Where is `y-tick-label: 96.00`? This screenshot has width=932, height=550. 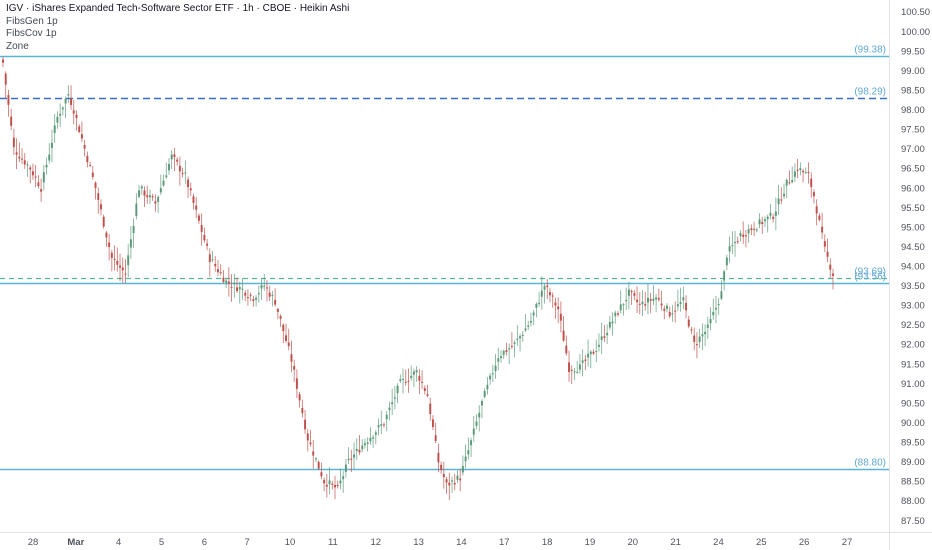
y-tick-label: 96.00 is located at coordinates (913, 188).